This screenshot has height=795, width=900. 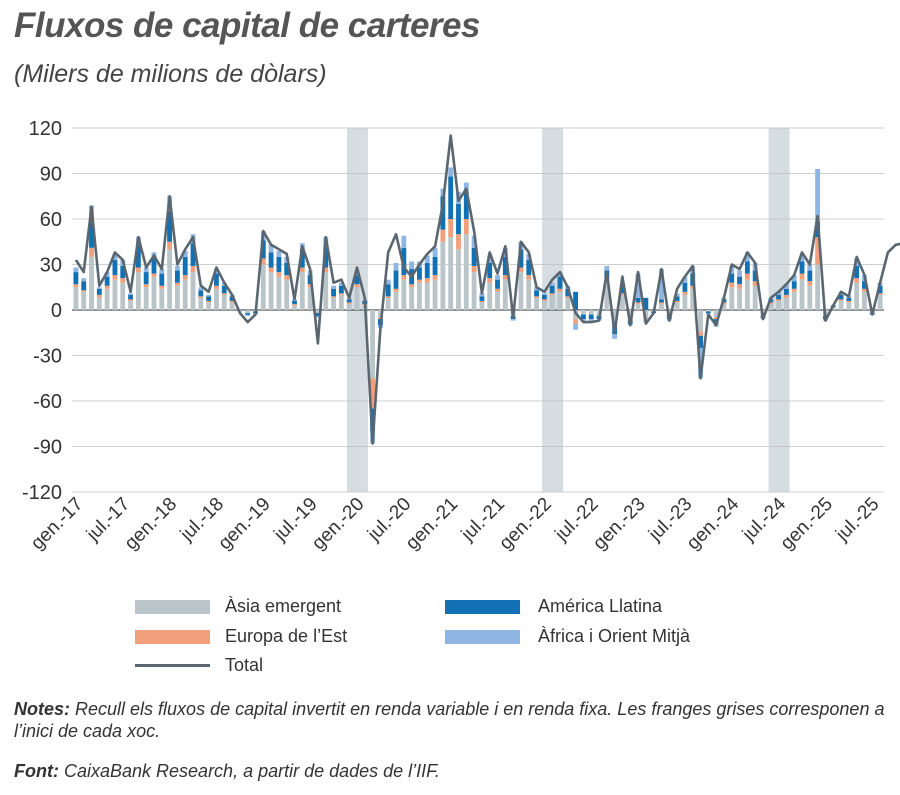 What do you see at coordinates (51, 175) in the screenshot?
I see `y-tick-label: 90` at bounding box center [51, 175].